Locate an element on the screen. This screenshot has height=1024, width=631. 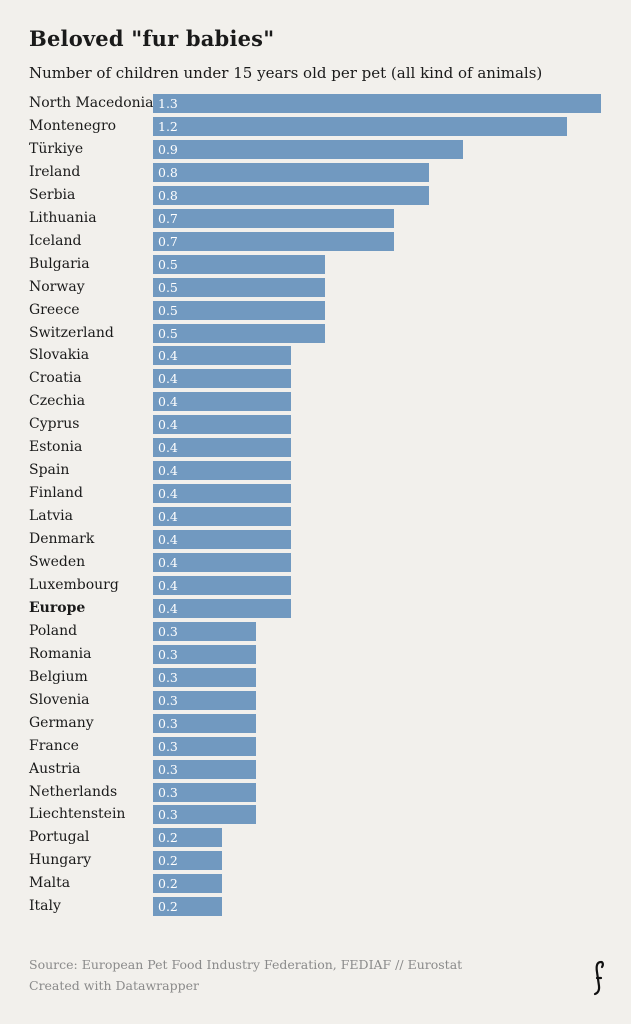
category-label: Czechia is located at coordinates (57, 401).